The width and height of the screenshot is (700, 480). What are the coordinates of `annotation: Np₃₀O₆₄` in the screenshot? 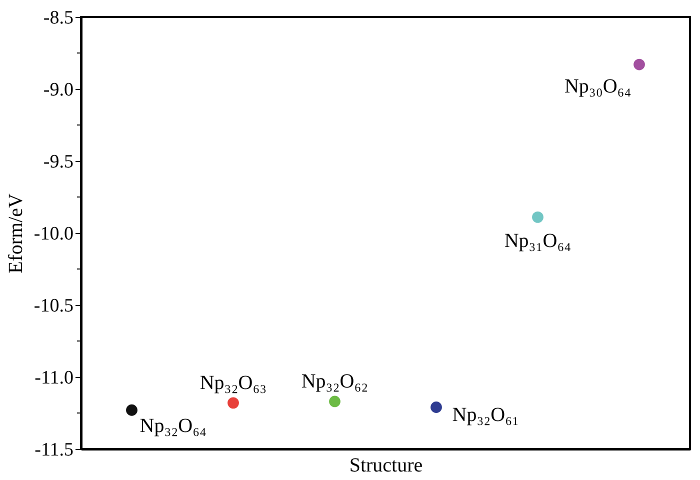 It's located at (598, 87).